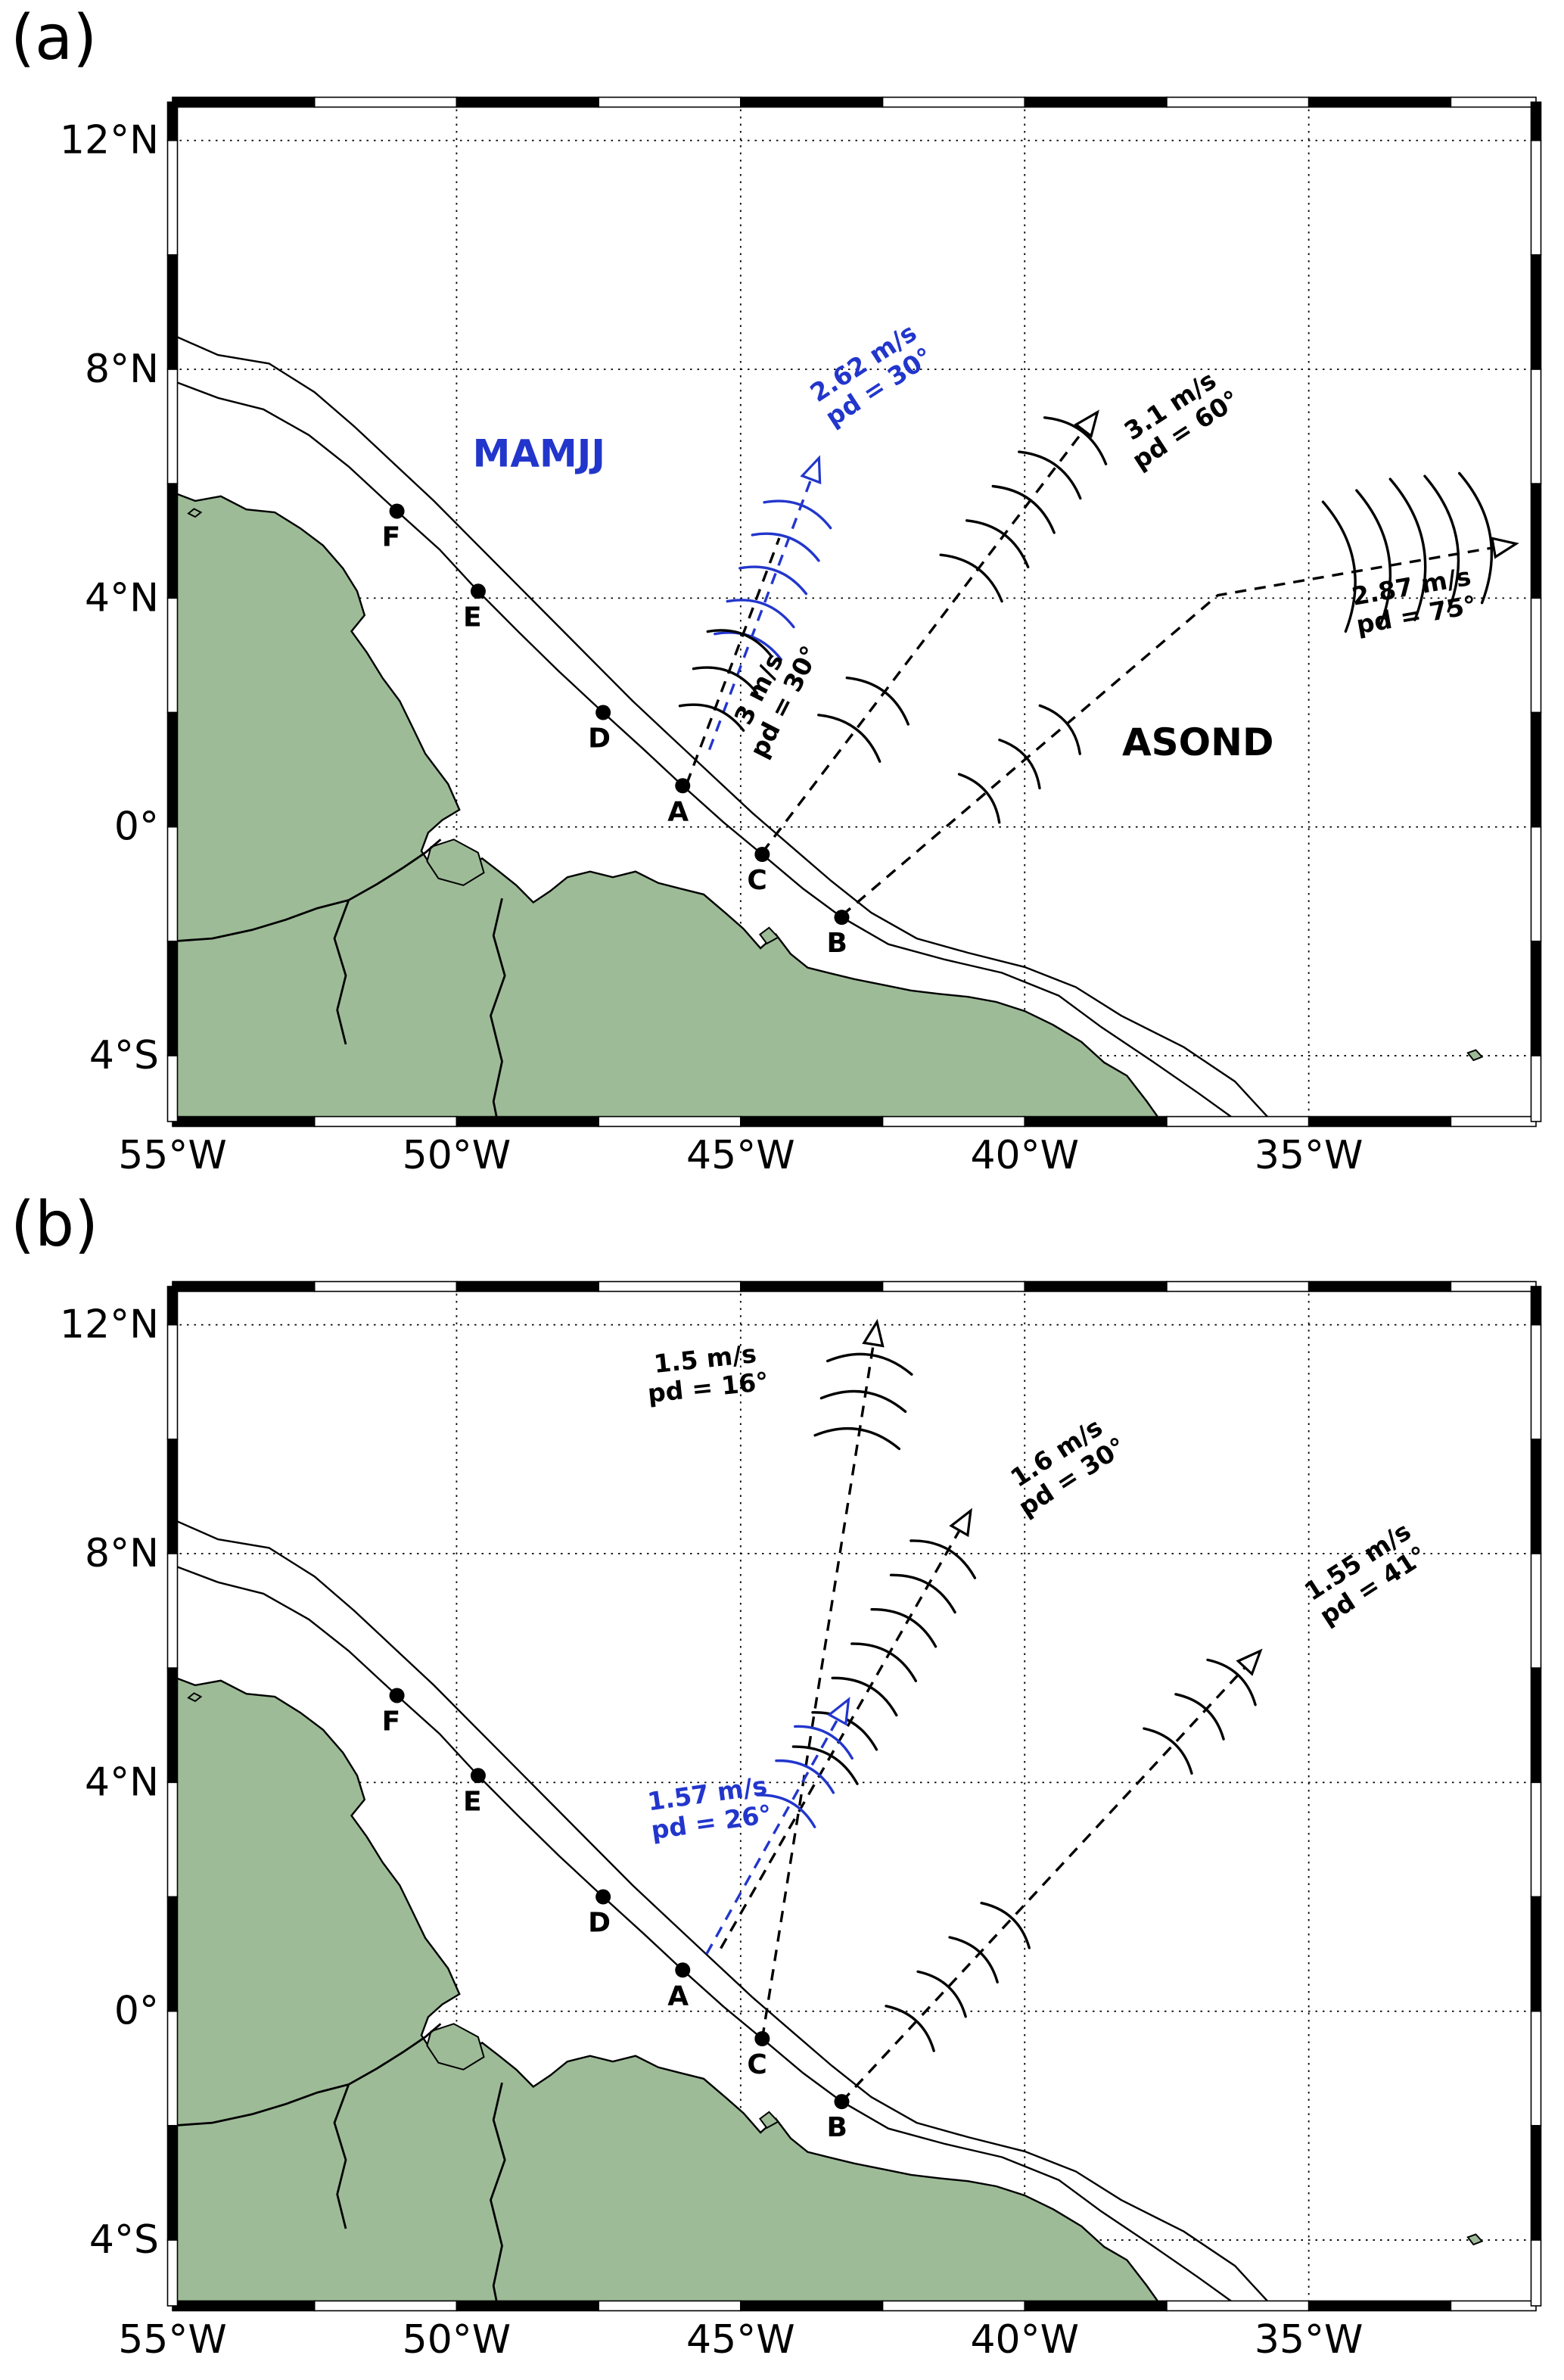 This screenshot has width=1564, height=2380. I want to click on y-tick-label: 8°N, so click(122, 369).